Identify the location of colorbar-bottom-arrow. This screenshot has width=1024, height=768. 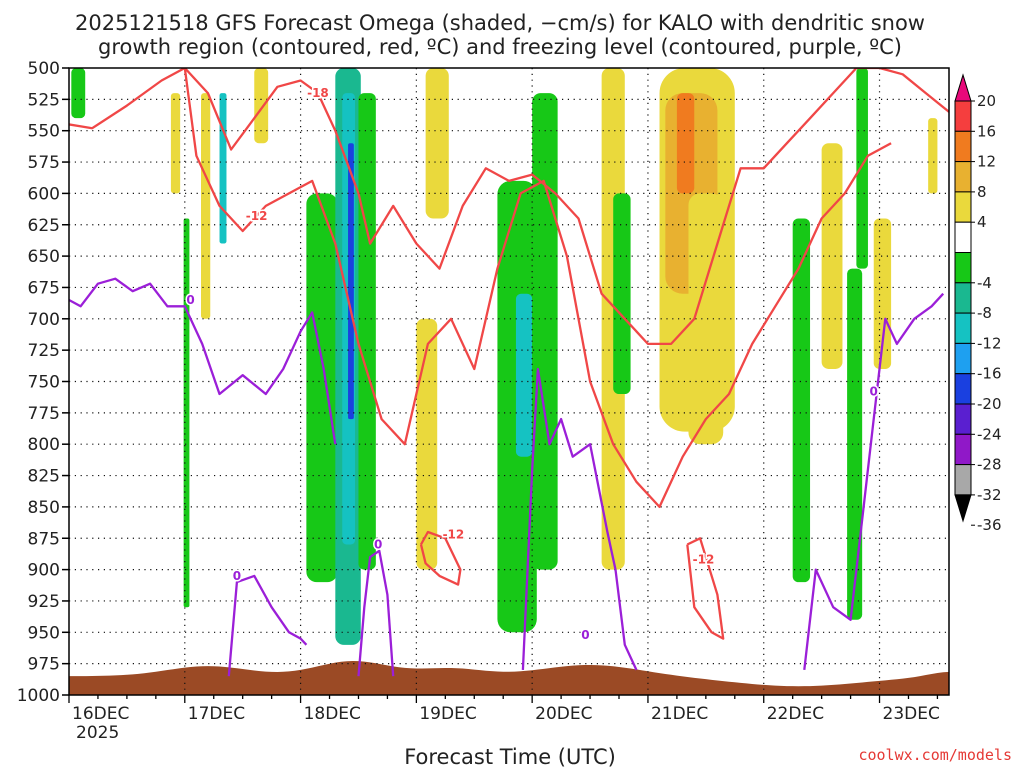
(963, 508).